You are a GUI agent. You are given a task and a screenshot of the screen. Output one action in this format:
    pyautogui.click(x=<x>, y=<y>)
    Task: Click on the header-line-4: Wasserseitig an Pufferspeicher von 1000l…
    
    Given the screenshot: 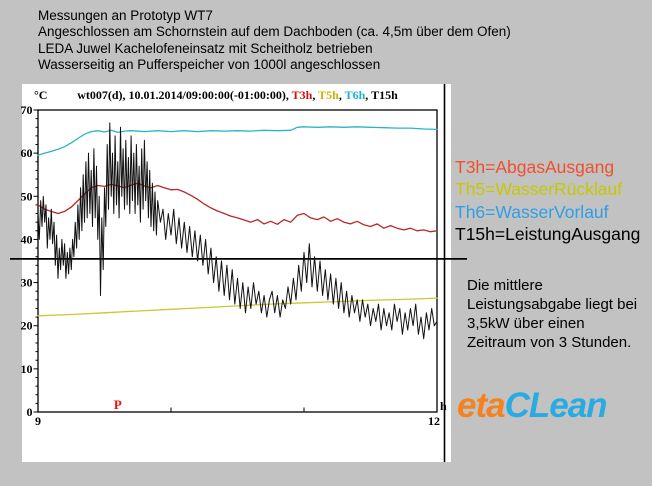 What is the action you would take?
    pyautogui.click(x=209, y=64)
    